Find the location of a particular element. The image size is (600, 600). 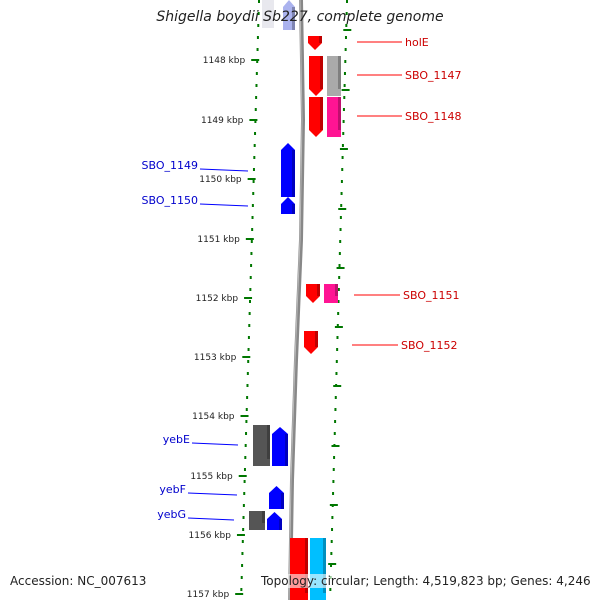

tick-label: 1155 kbp is located at coordinates (211, 477).